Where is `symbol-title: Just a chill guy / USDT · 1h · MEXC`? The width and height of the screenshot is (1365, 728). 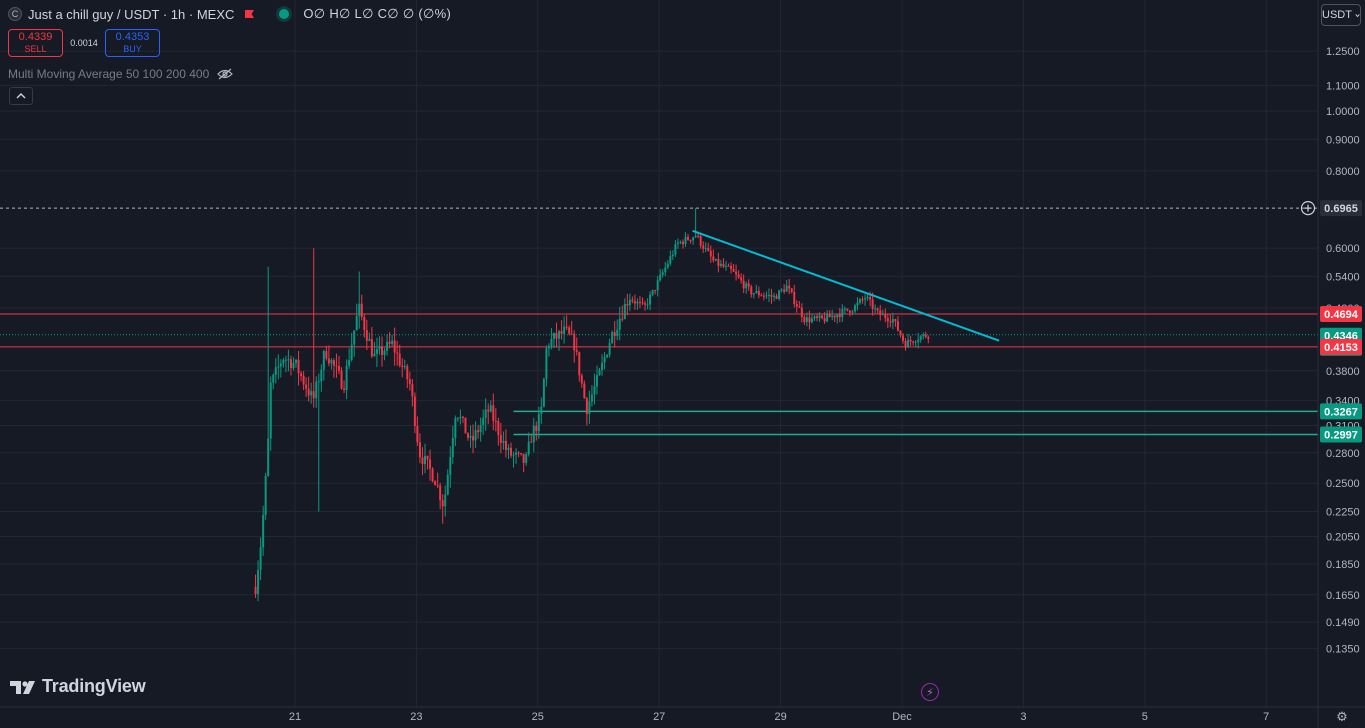 symbol-title: Just a chill guy / USDT · 1h · MEXC is located at coordinates (131, 14).